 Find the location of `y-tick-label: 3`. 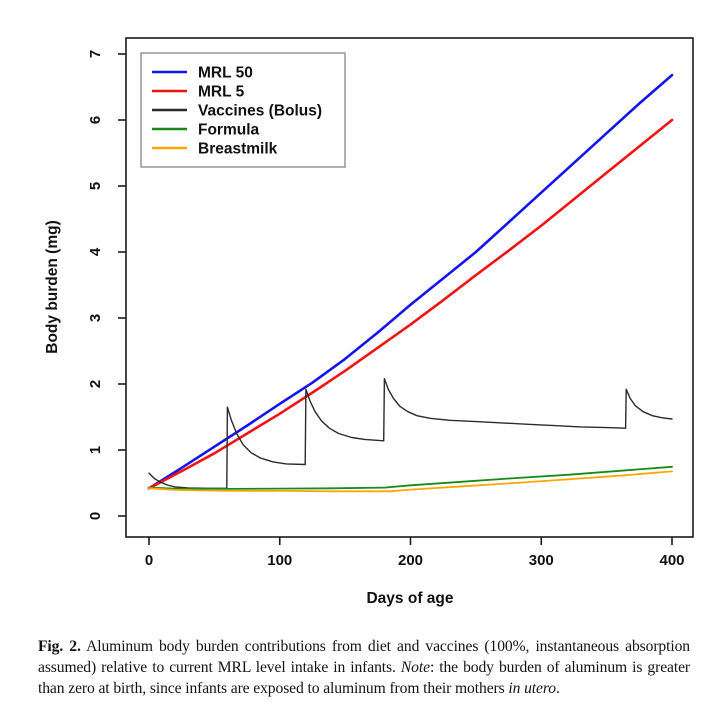

y-tick-label: 3 is located at coordinates (95, 318).